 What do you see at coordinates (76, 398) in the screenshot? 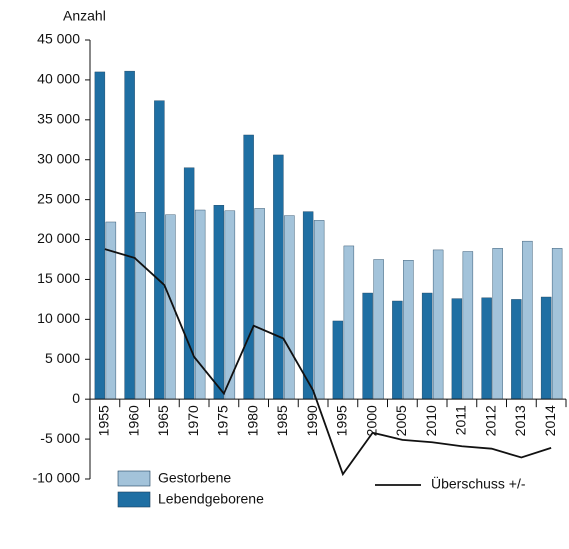
I see `y-tick-label: 0` at bounding box center [76, 398].